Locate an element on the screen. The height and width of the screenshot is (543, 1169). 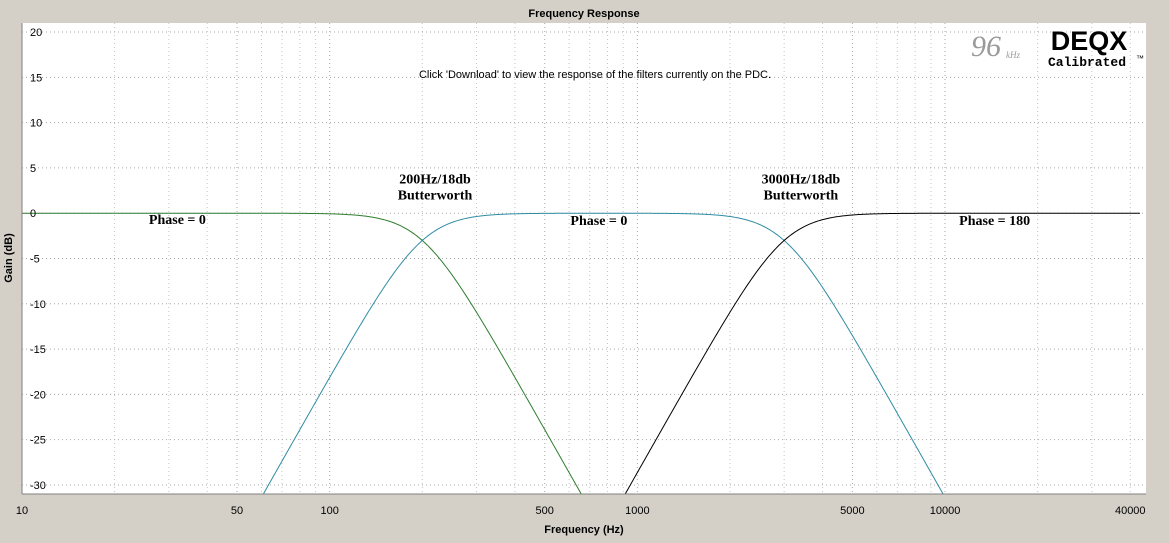
x-tick-label: 10 is located at coordinates (22, 511).